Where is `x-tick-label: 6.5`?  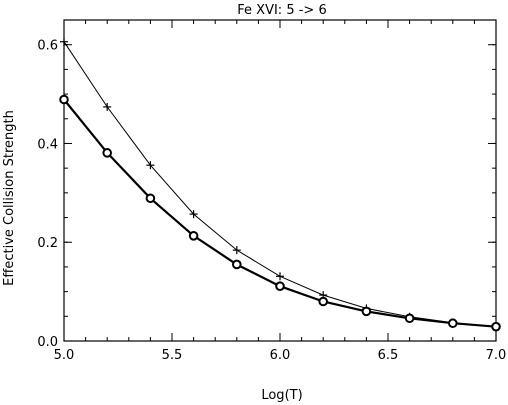
x-tick-label: 6.5 is located at coordinates (388, 355).